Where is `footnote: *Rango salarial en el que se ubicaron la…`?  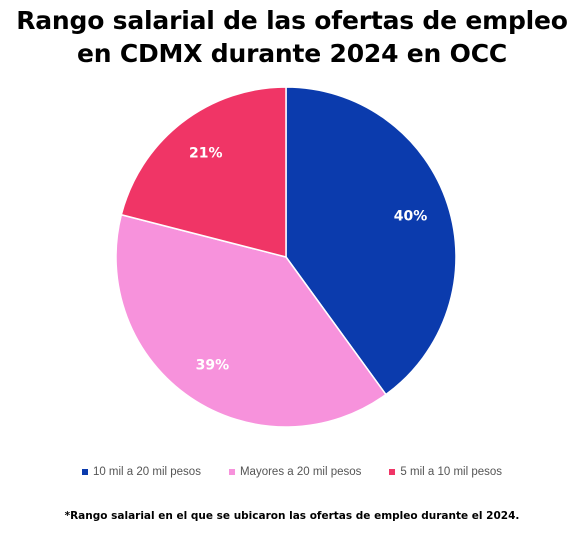 footnote: *Rango salarial en el que se ubicaron la… is located at coordinates (292, 516).